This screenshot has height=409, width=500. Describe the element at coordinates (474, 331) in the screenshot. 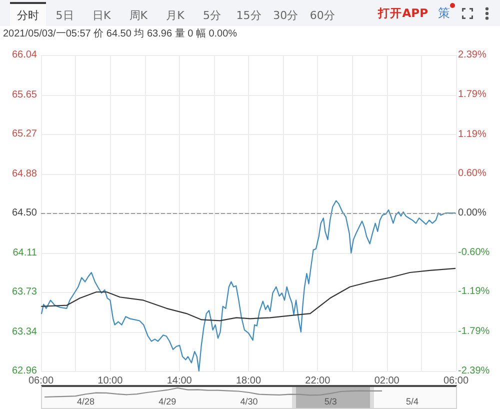

I see `y2-tick-label: -1.79%` at that location.